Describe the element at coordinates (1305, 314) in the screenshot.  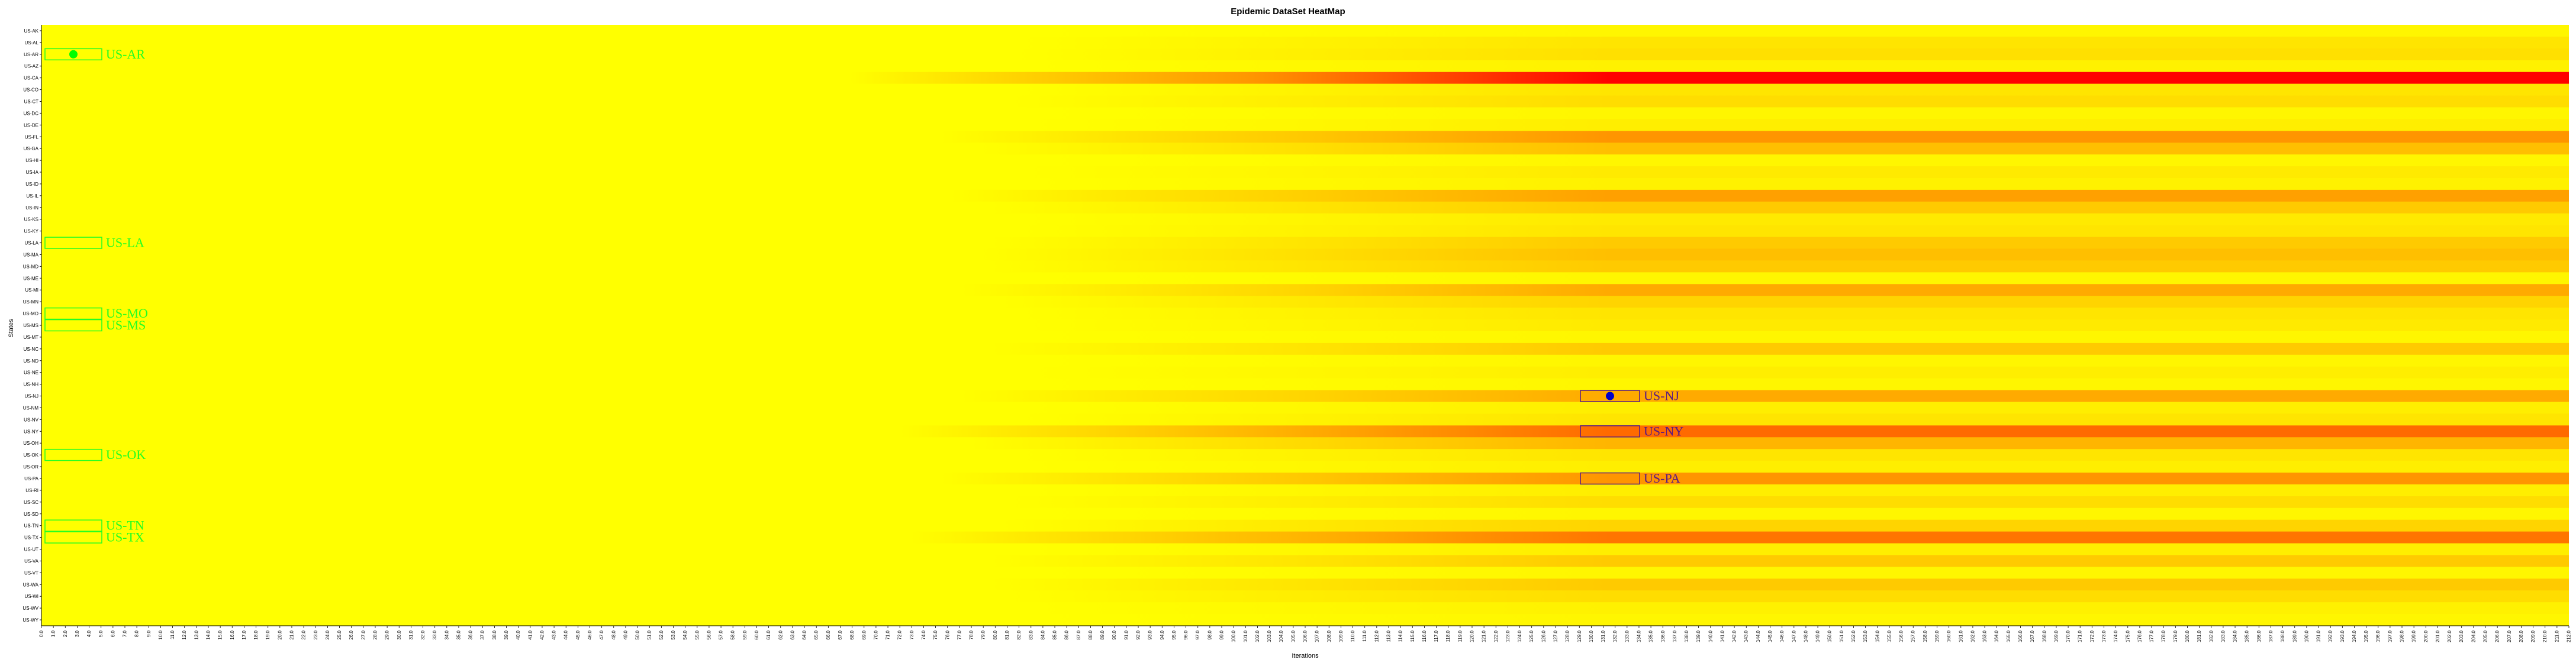
I see `heatmap-row-us-mo` at that location.